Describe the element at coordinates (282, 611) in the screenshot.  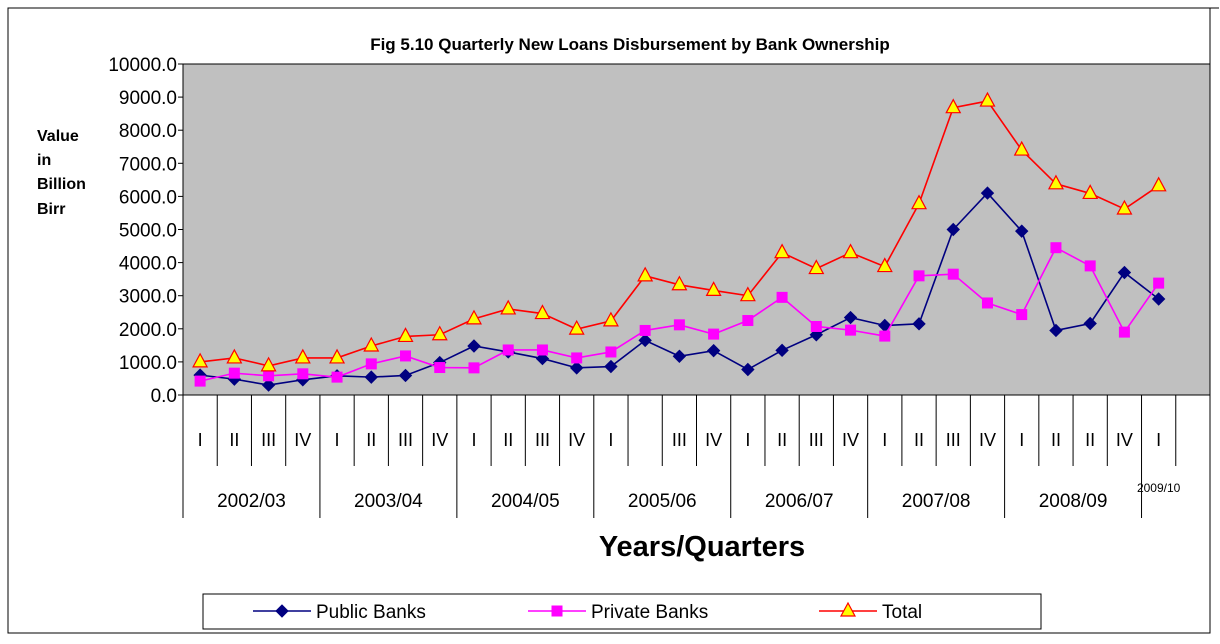
I see `legend-marker-public-banks` at that location.